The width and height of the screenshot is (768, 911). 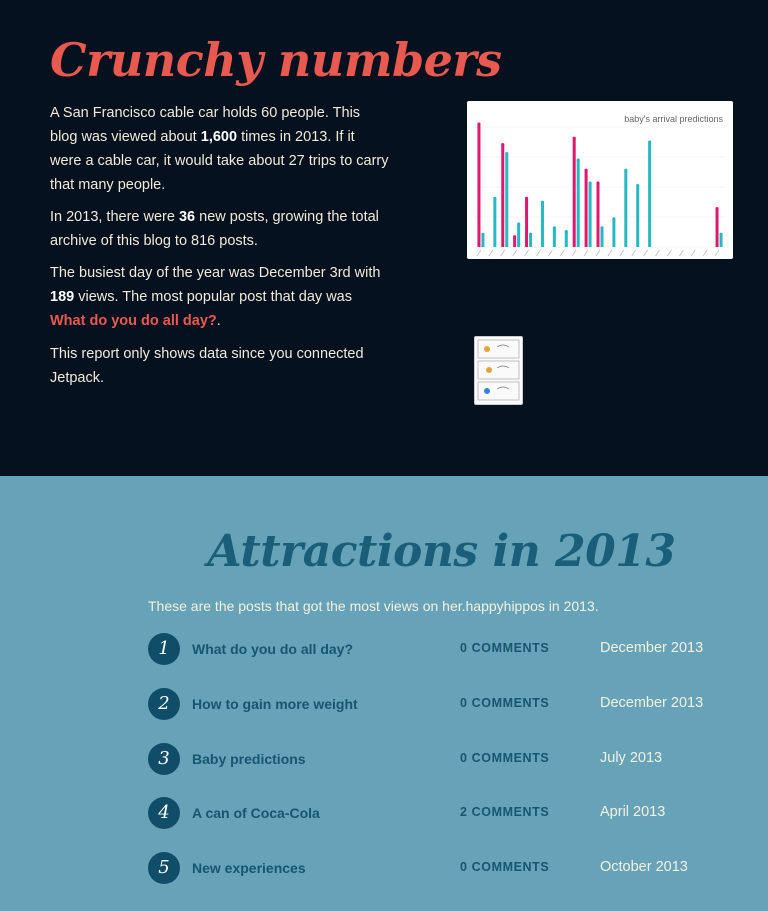 I want to click on rank-badge: 3, so click(x=164, y=759).